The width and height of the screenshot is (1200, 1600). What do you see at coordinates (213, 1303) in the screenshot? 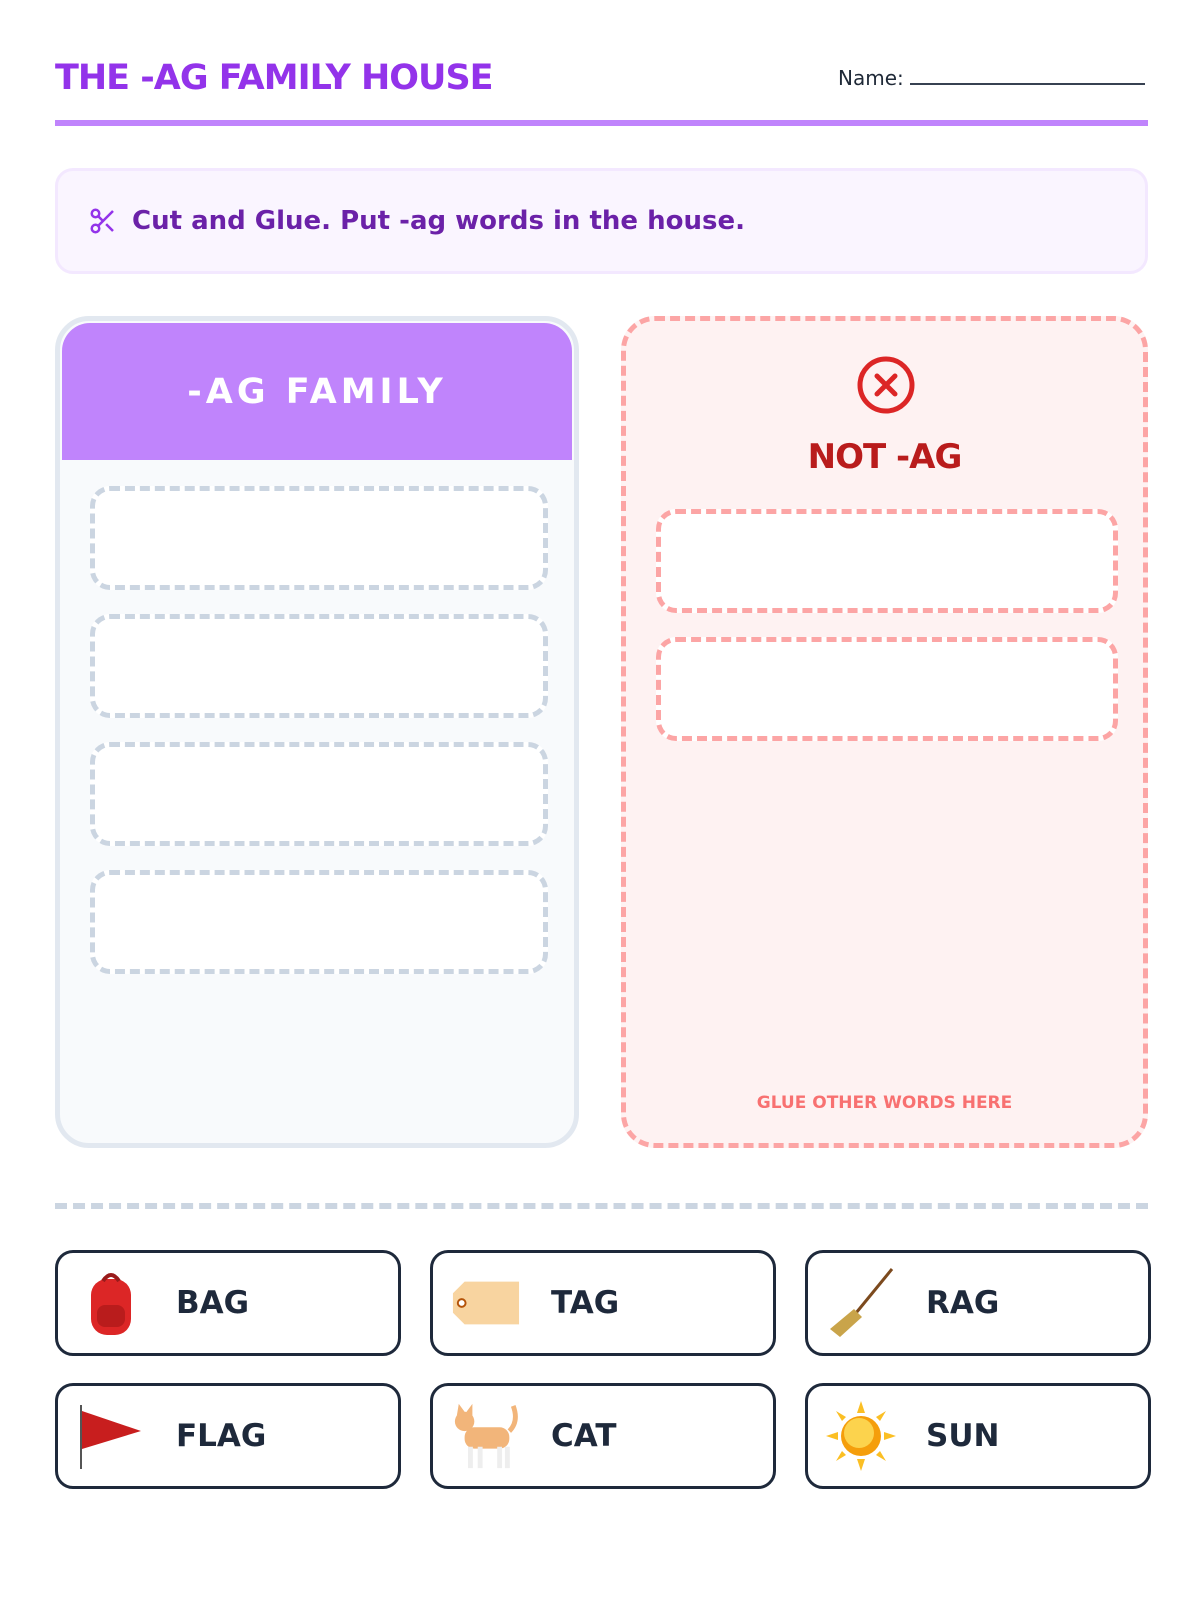
I see `word-label: BAG` at bounding box center [213, 1303].